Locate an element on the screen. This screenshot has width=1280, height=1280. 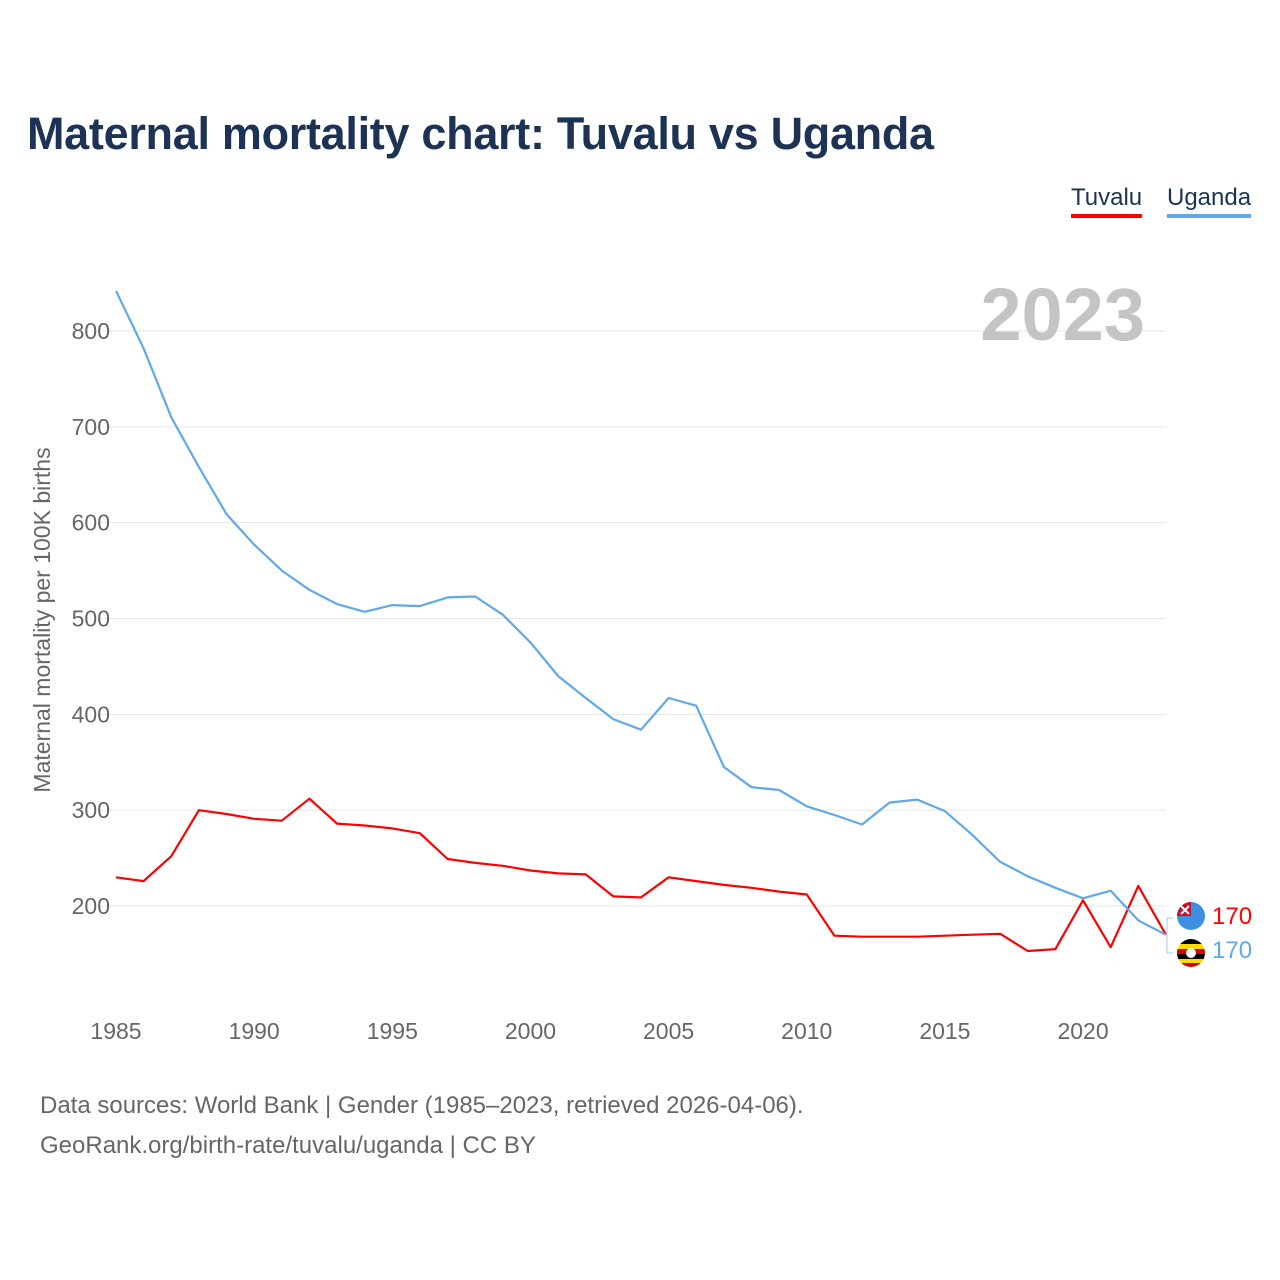
series-line-tuvalu is located at coordinates (641, 875).